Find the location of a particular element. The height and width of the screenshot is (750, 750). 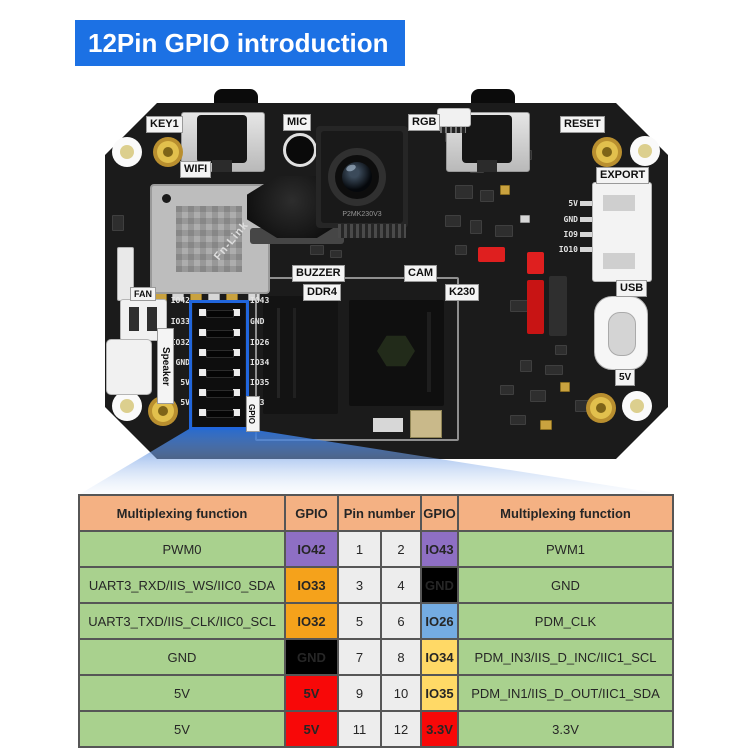

export-pin-label: 5V is located at coordinates (573, 203).